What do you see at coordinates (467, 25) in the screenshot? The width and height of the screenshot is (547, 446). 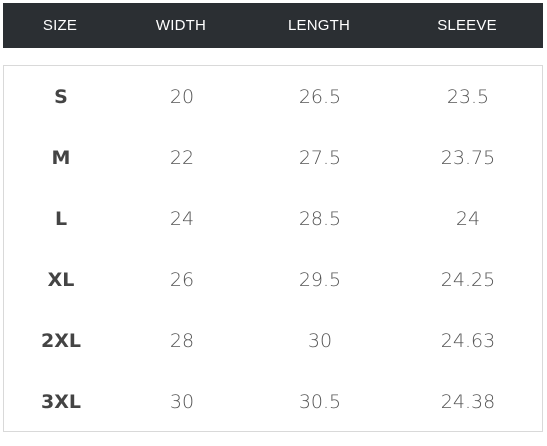 I see `header-sleeve: SLEEVE` at bounding box center [467, 25].